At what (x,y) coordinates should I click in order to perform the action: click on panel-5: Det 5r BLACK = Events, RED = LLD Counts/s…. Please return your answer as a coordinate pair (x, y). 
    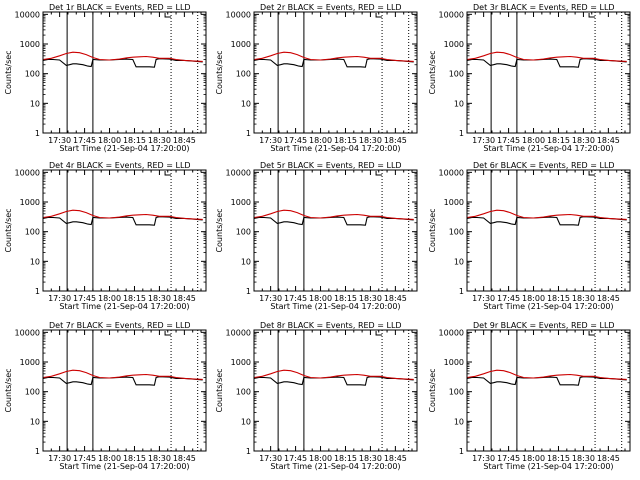
    Looking at the image, I should click on (316, 236).